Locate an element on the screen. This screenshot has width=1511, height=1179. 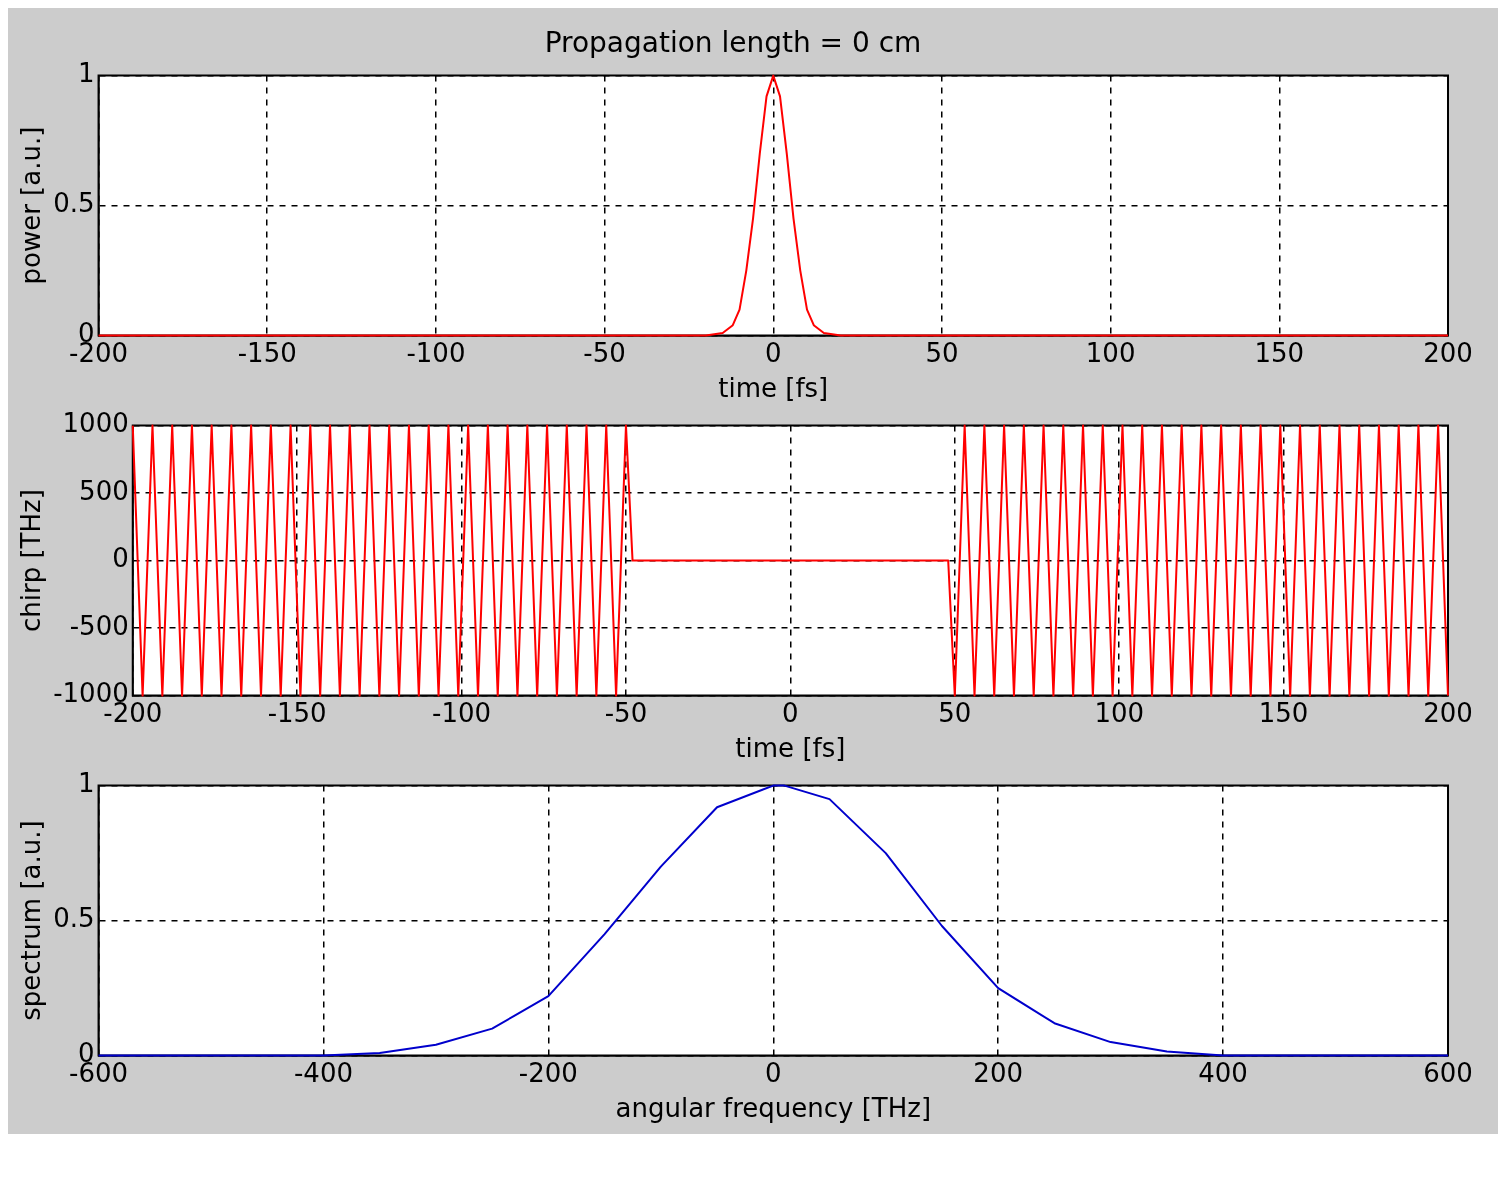
y-axis-title: chirp [THz] is located at coordinates (31, 561).